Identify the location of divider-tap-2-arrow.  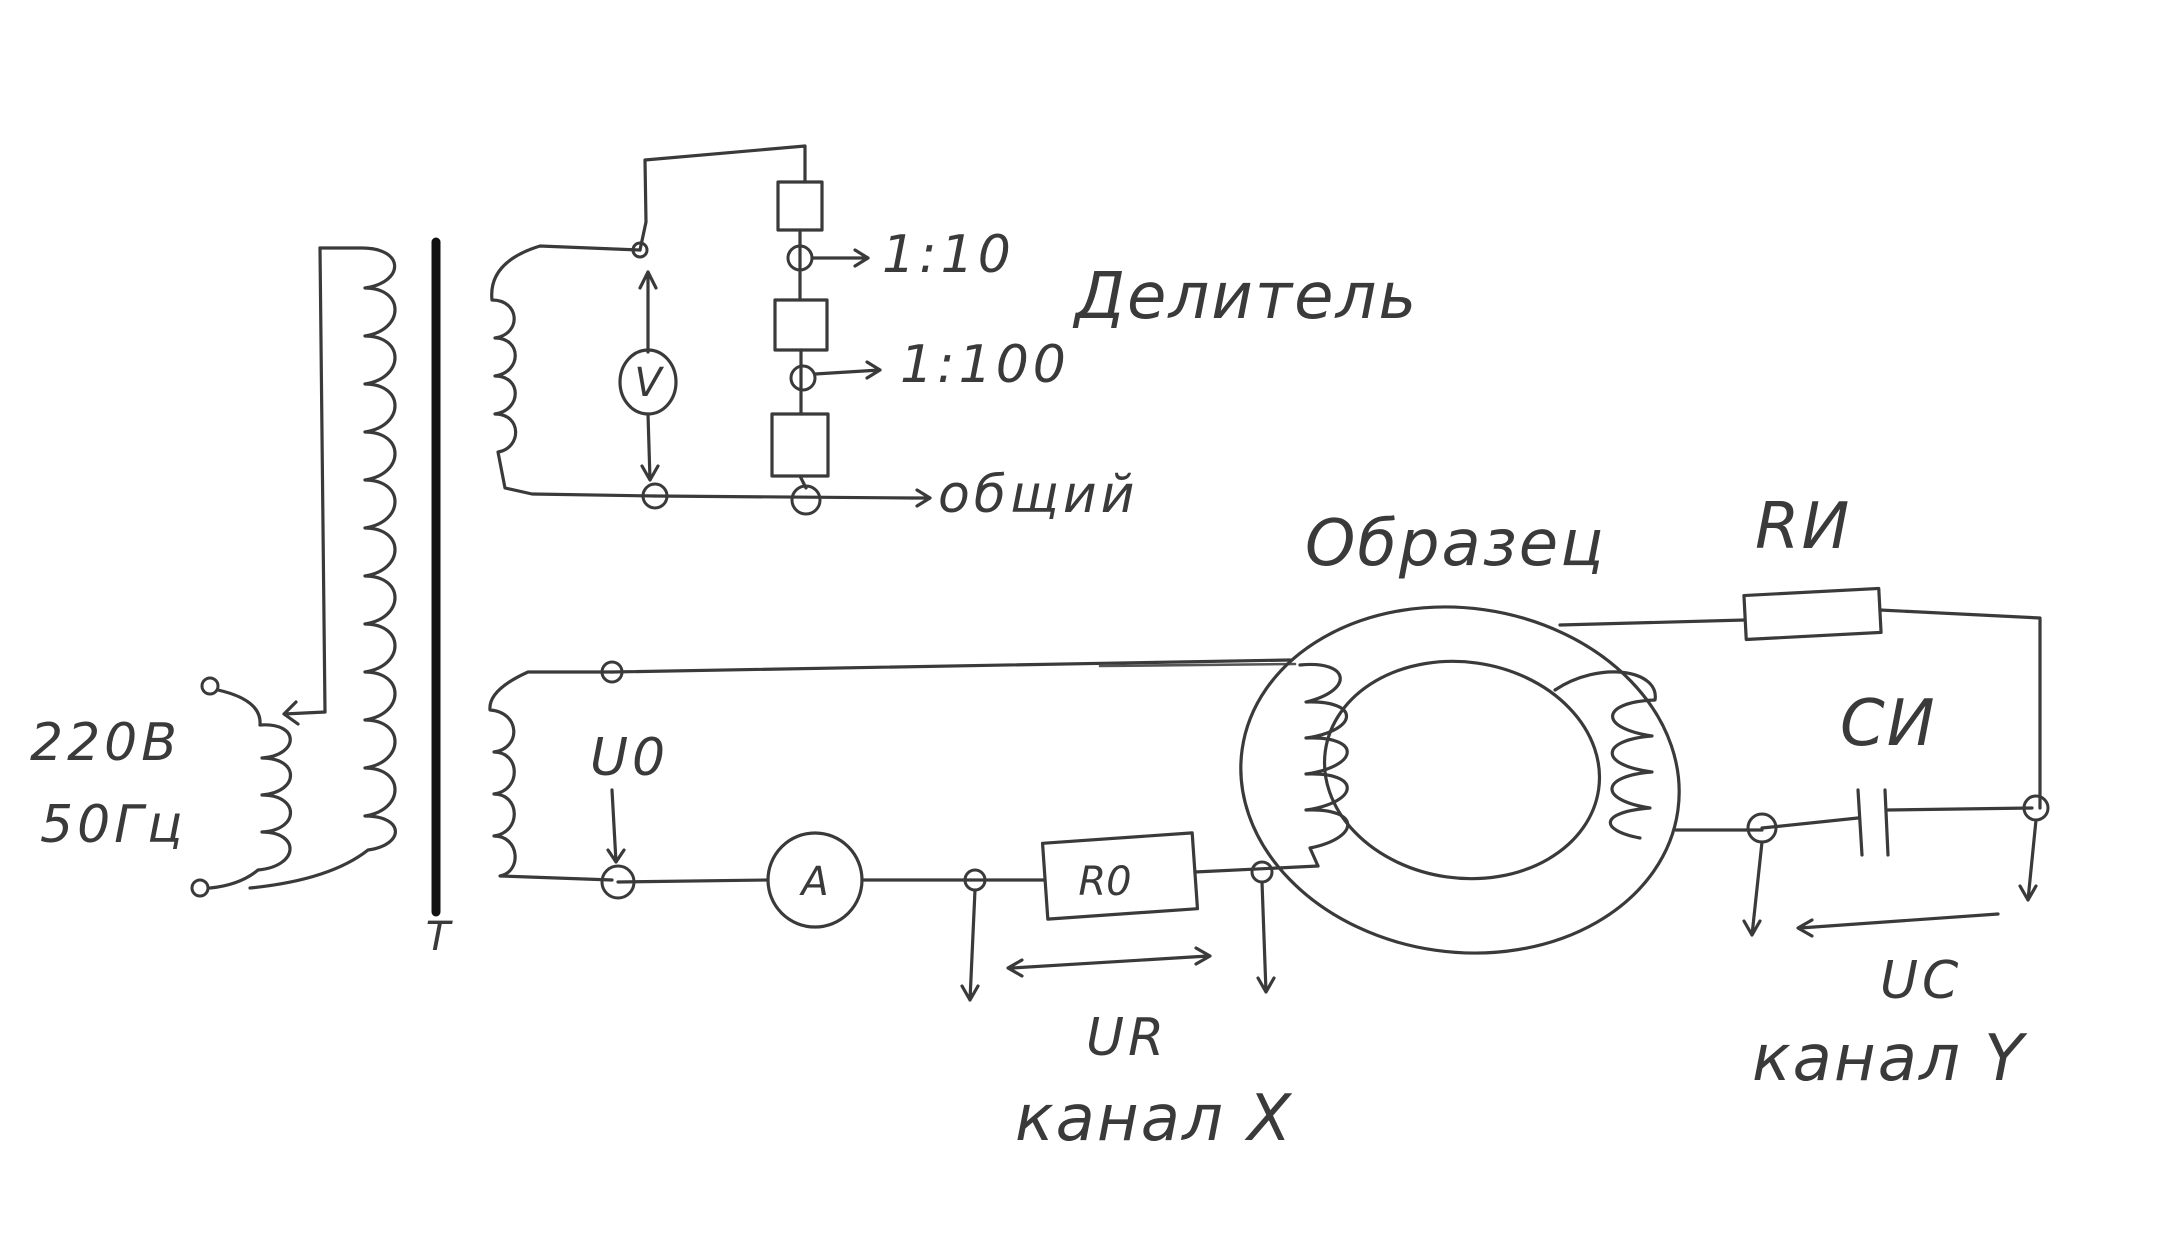
(847, 370).